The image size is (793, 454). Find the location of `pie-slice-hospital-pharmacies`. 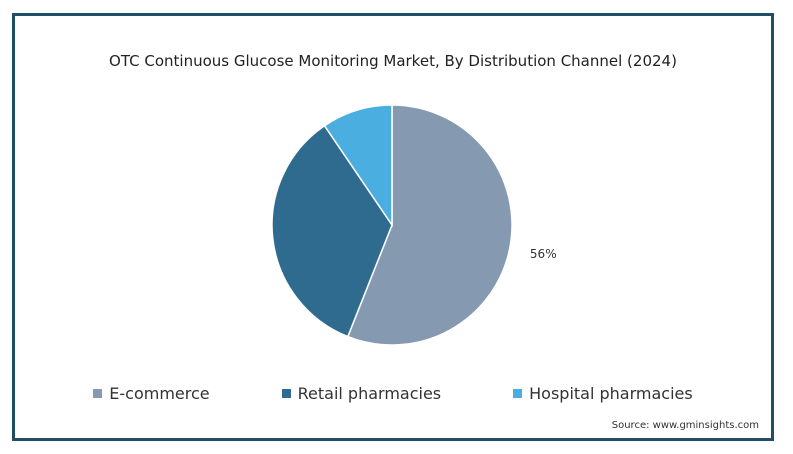

pie-slice-hospital-pharmacies is located at coordinates (358, 166).